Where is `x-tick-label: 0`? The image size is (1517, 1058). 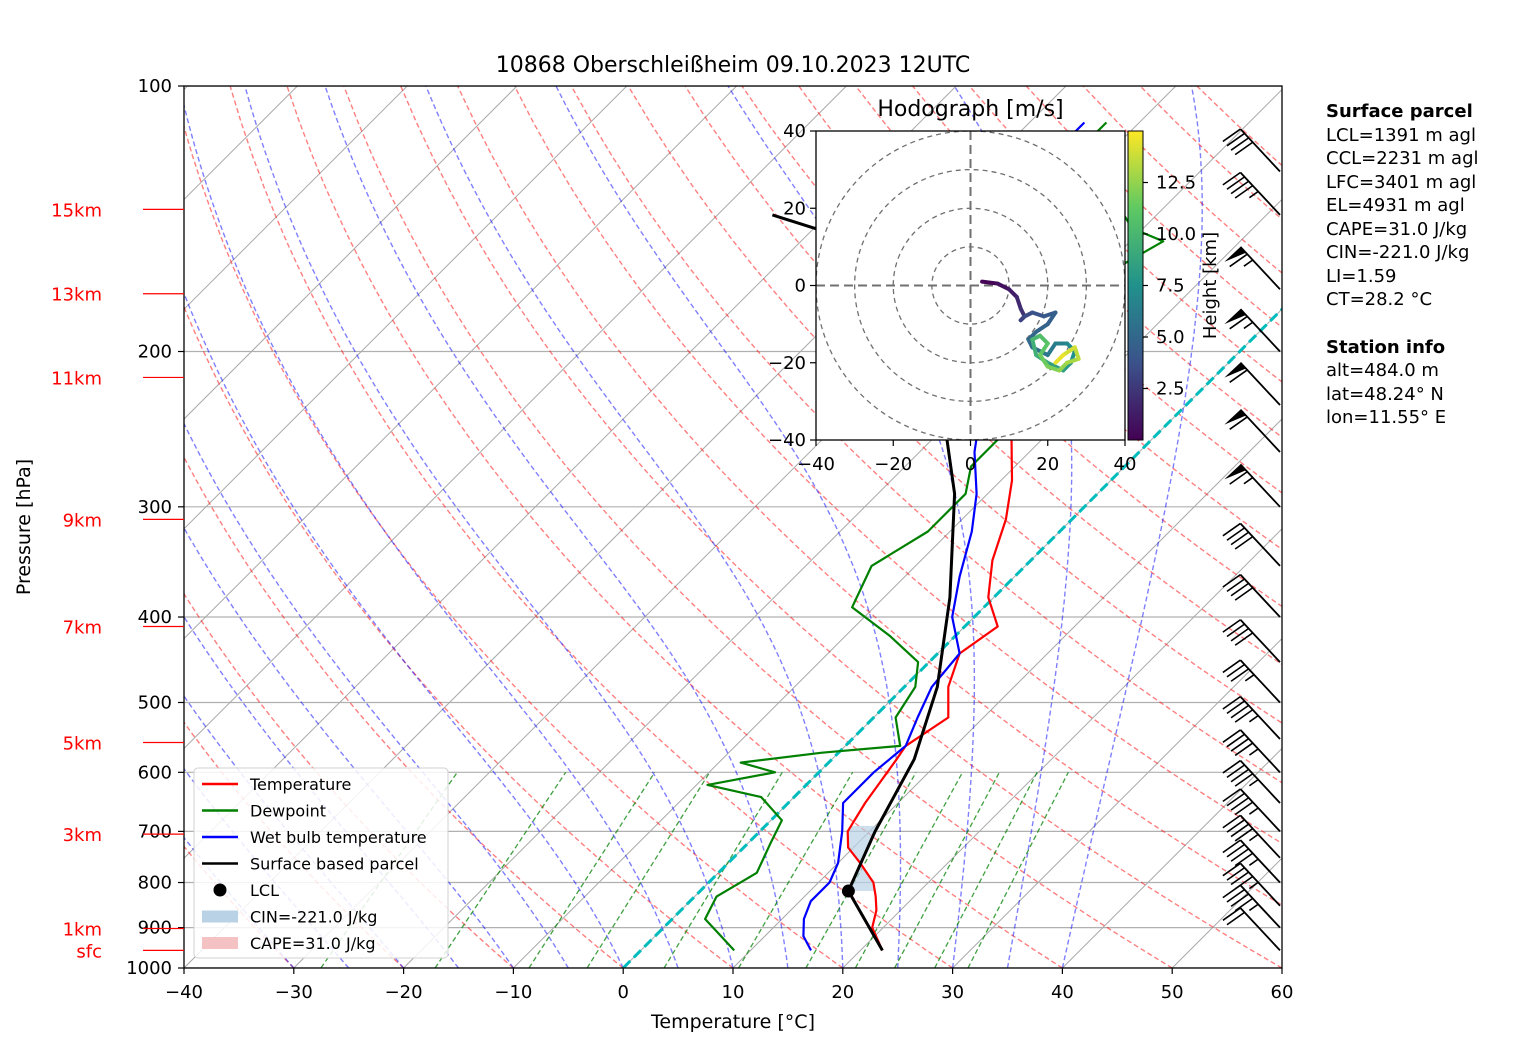
x-tick-label: 0 is located at coordinates (622, 992).